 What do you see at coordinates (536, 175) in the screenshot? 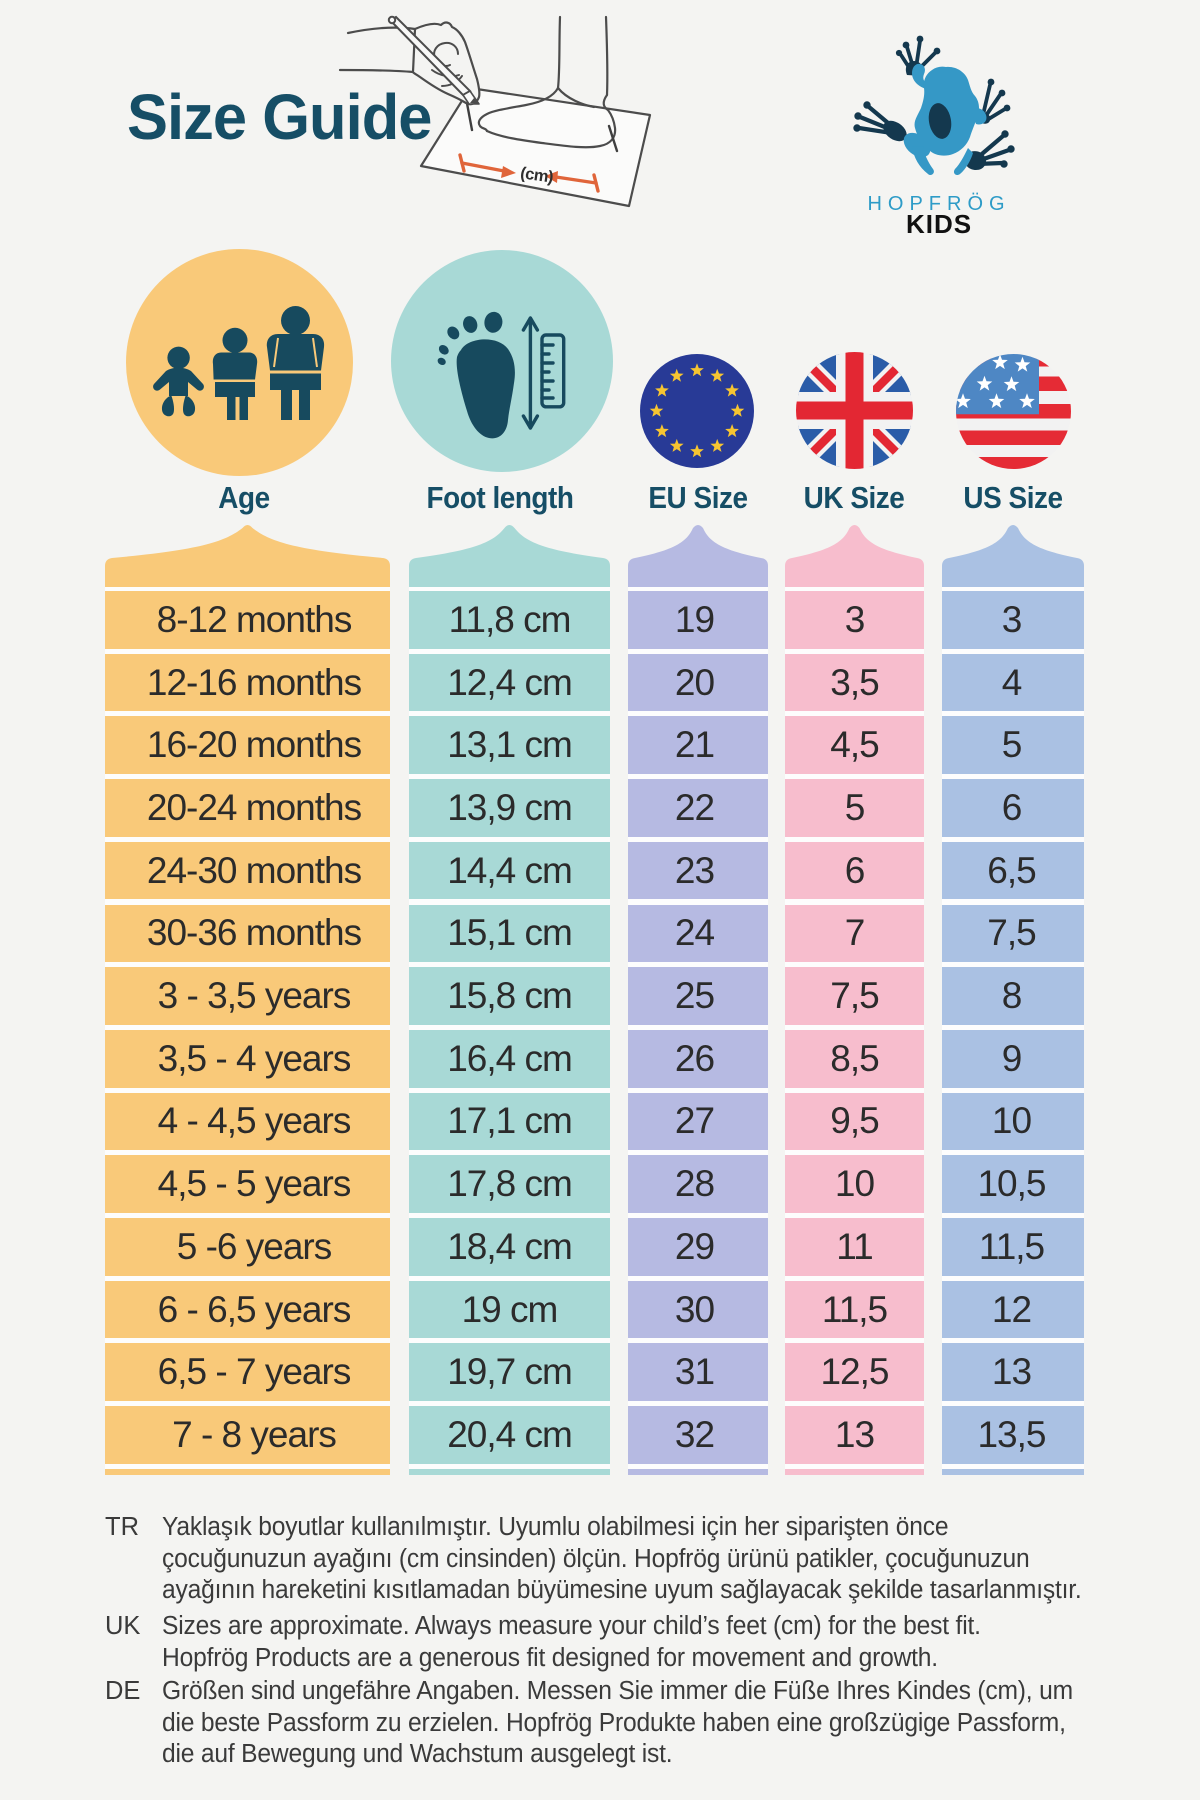
I see `svg-text: (cm)` at bounding box center [536, 175].